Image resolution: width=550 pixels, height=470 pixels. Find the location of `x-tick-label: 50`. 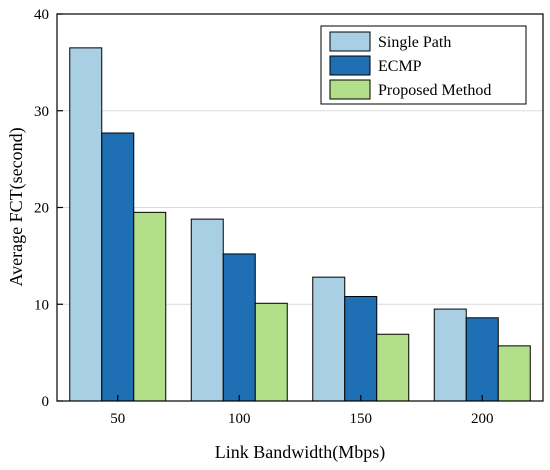

x-tick-label: 50 is located at coordinates (117, 419).